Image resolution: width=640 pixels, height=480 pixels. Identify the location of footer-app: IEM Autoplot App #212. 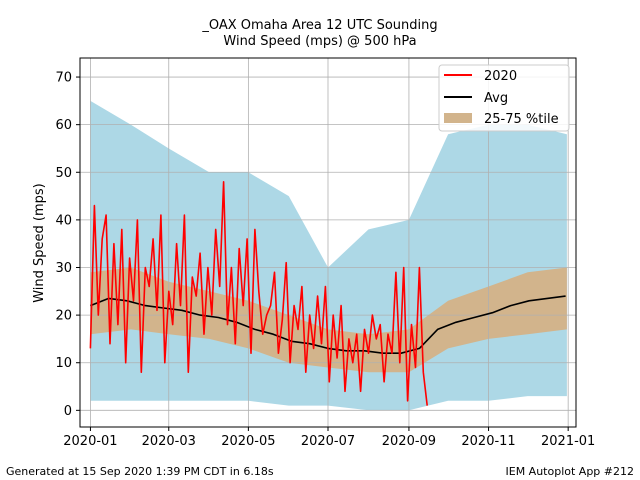
(570, 471).